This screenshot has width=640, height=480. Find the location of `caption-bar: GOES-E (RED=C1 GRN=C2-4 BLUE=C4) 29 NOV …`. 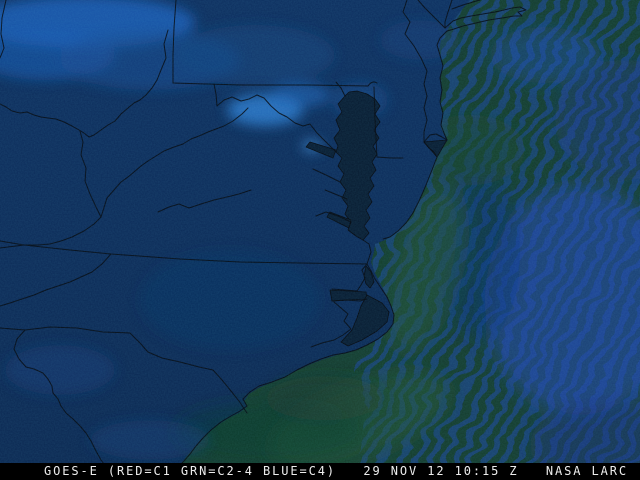

caption-bar: GOES-E (RED=C1 GRN=C2-4 BLUE=C4) 29 NOV … is located at coordinates (320, 471).